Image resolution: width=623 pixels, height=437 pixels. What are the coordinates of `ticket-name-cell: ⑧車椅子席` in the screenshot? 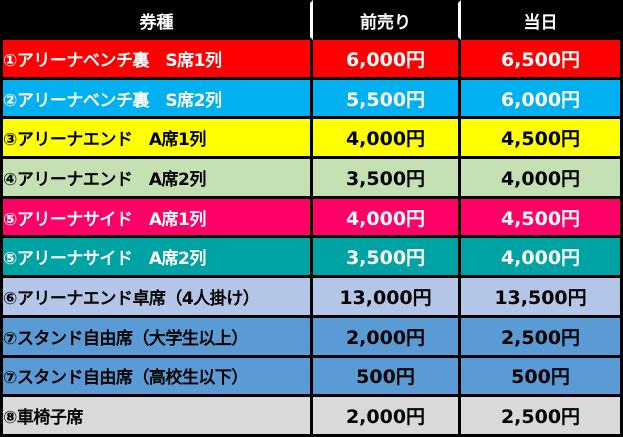 It's located at (156, 417).